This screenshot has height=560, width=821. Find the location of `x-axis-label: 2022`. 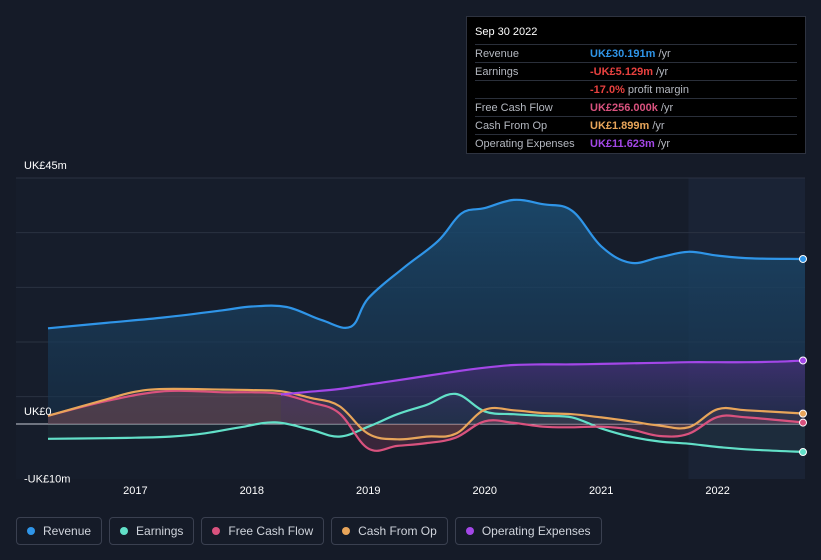

x-axis-label: 2022 is located at coordinates (717, 491).